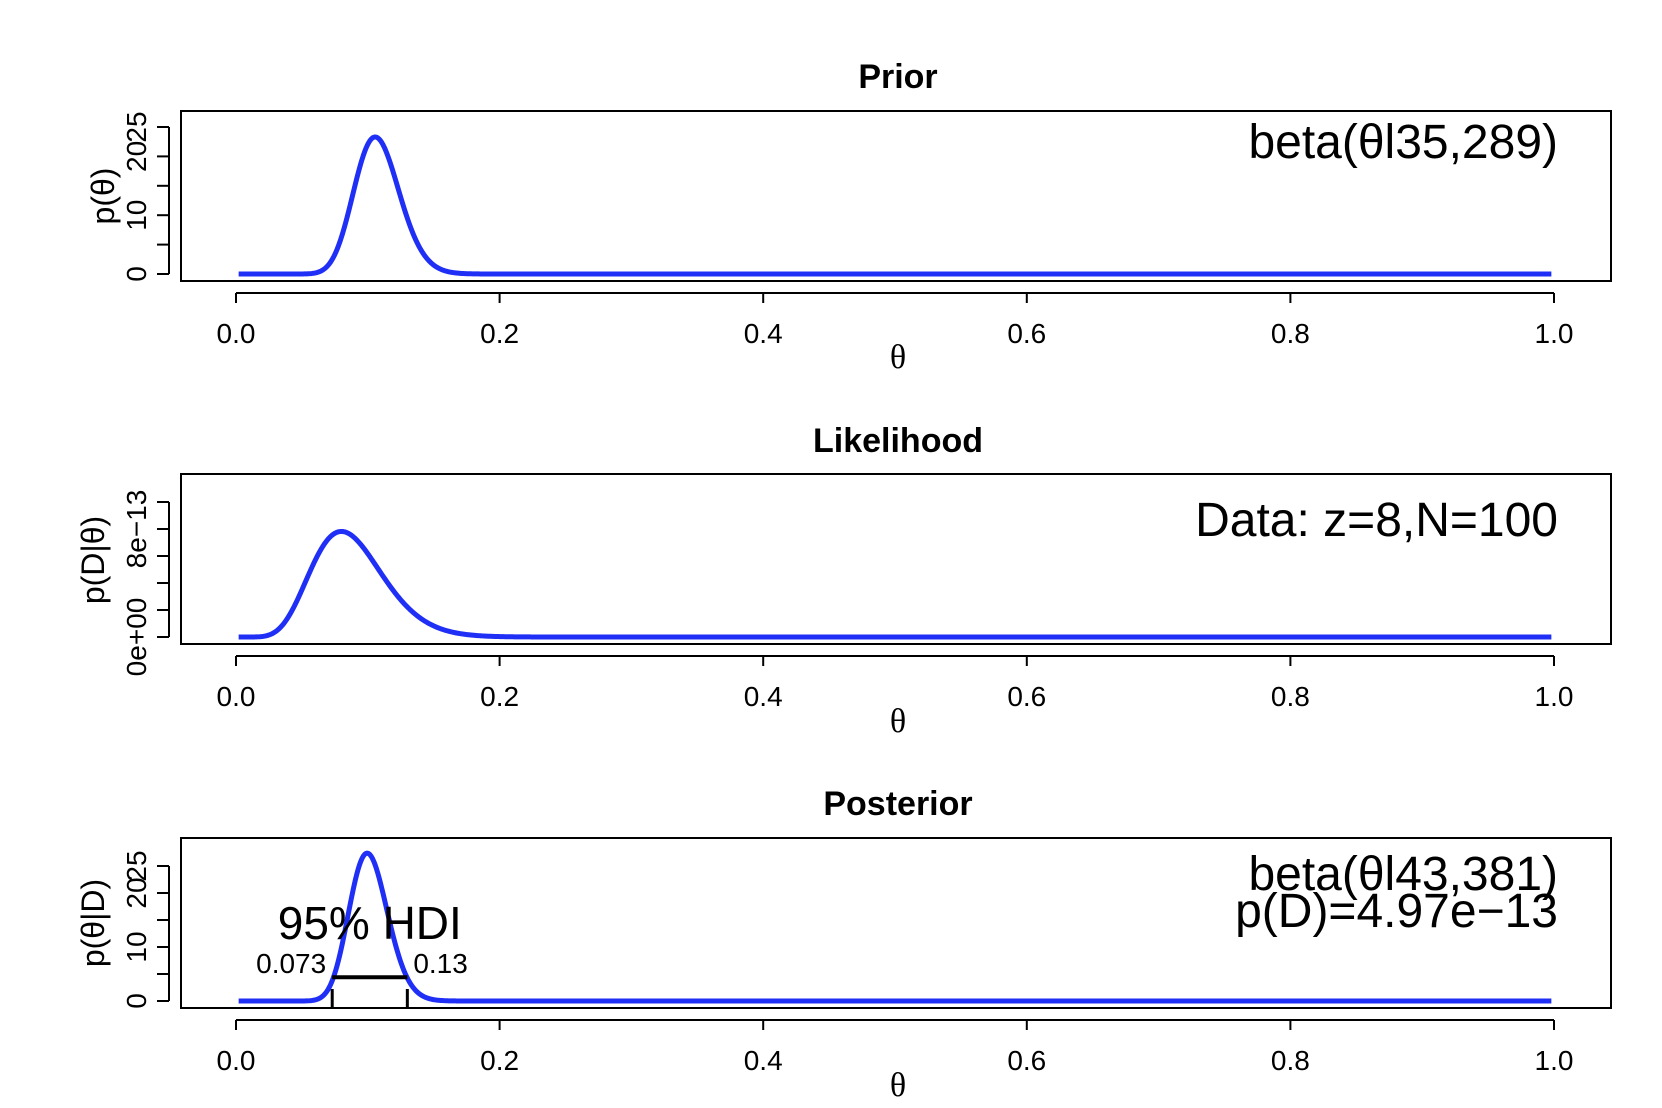  I want to click on annotation-text: beta(θl35,289), so click(1403, 142).